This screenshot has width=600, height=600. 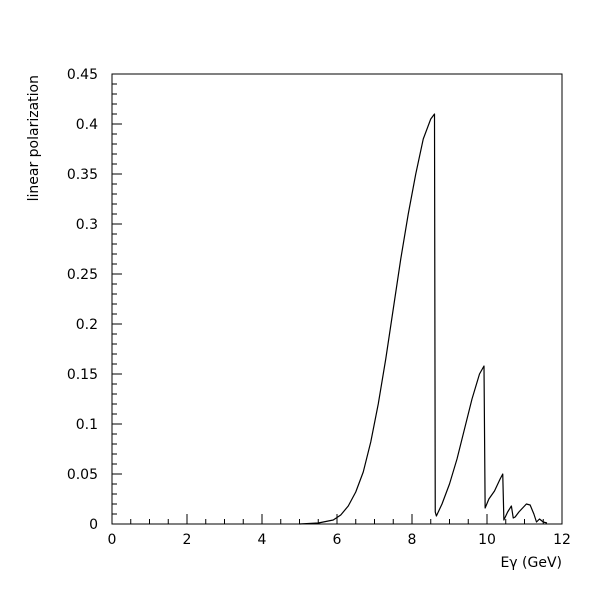 I want to click on y-tick-label: 0.45, so click(x=82, y=75).